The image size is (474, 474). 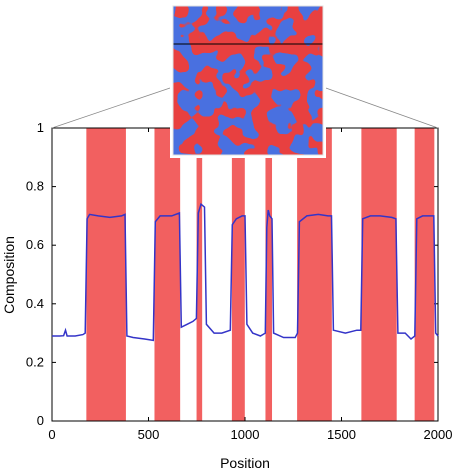 I want to click on zoom-line-right, so click(x=380, y=107).